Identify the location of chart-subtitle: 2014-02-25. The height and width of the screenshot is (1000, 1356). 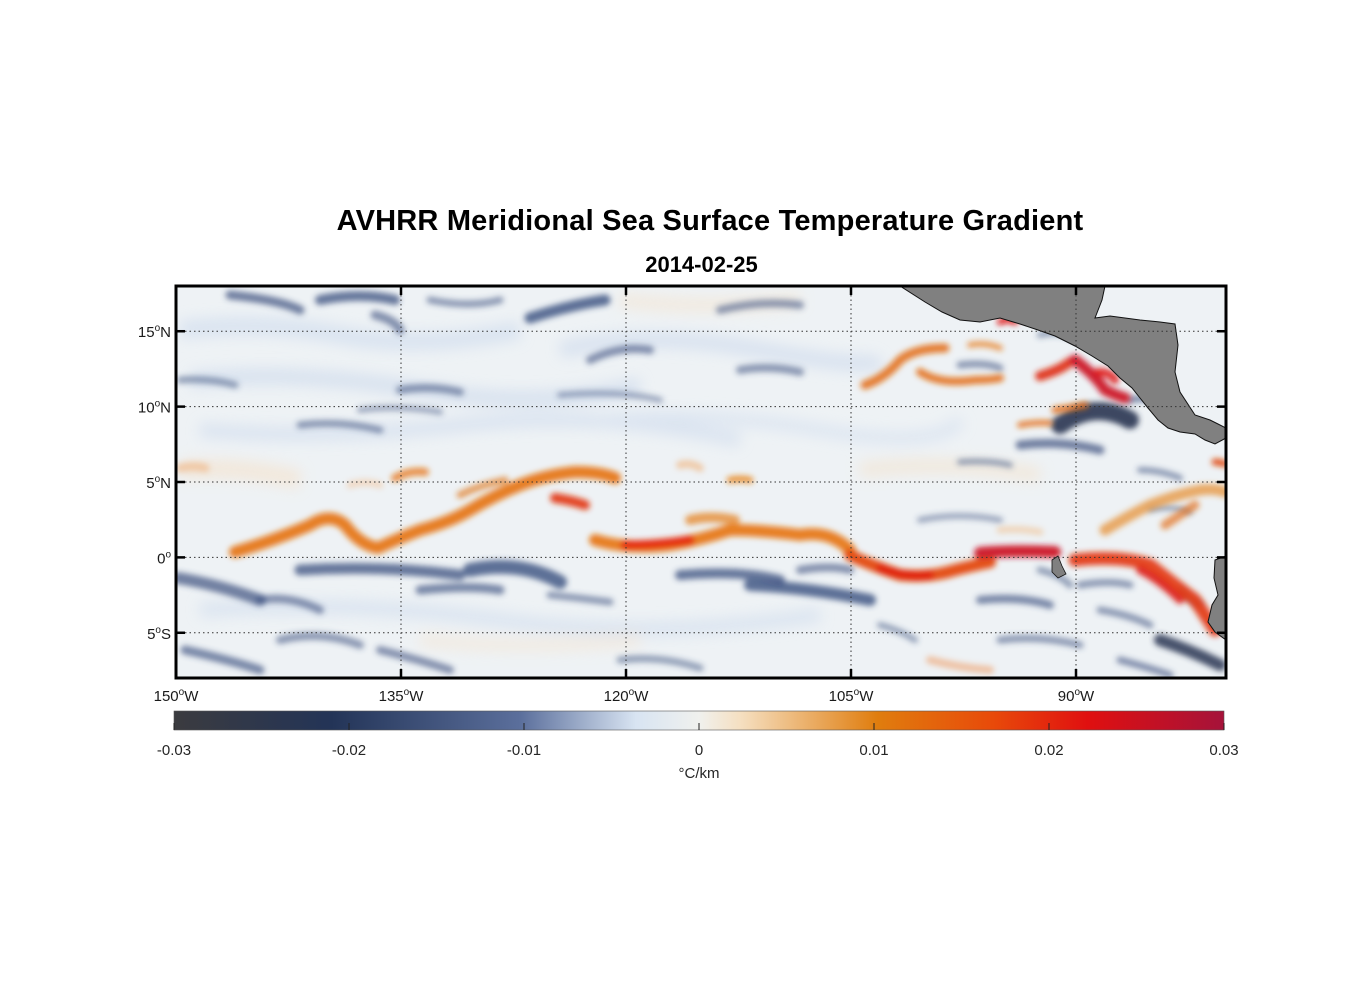
(701, 264).